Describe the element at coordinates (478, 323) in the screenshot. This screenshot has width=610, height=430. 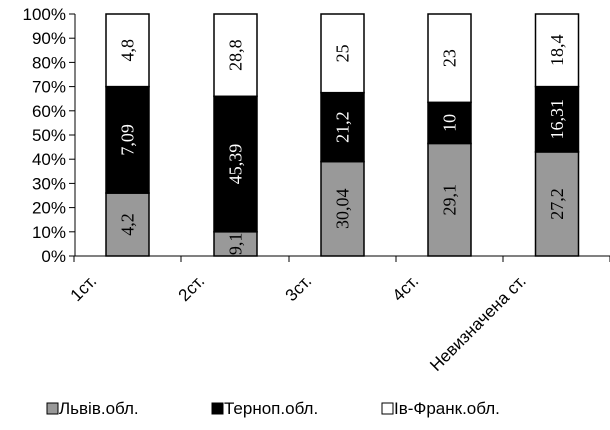
I see `x-tick-label: Невизначена ст.` at that location.